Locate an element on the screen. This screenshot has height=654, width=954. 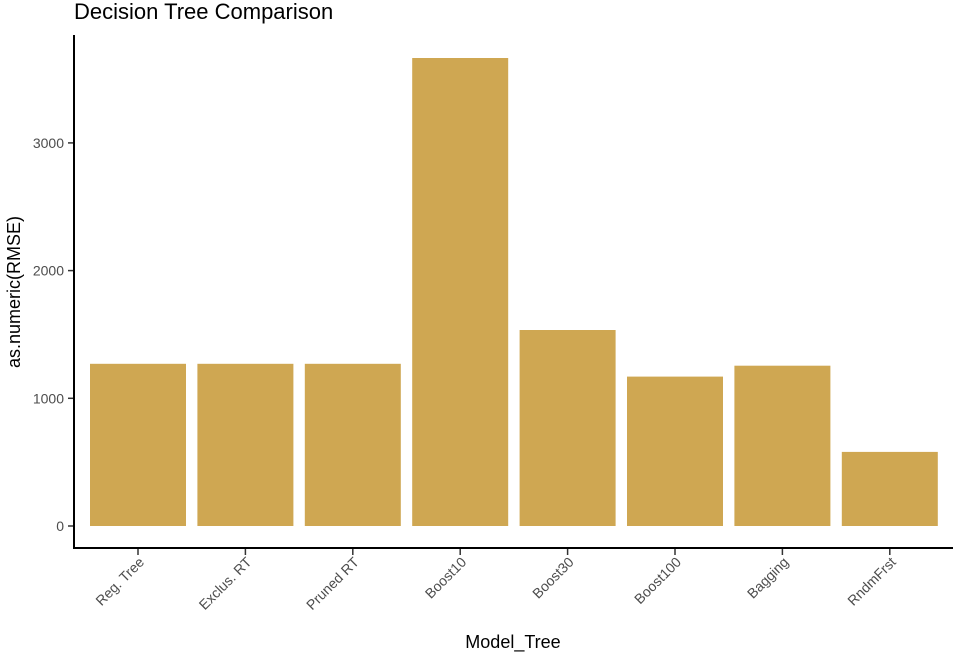
y-tick-label: 0 is located at coordinates (60, 526).